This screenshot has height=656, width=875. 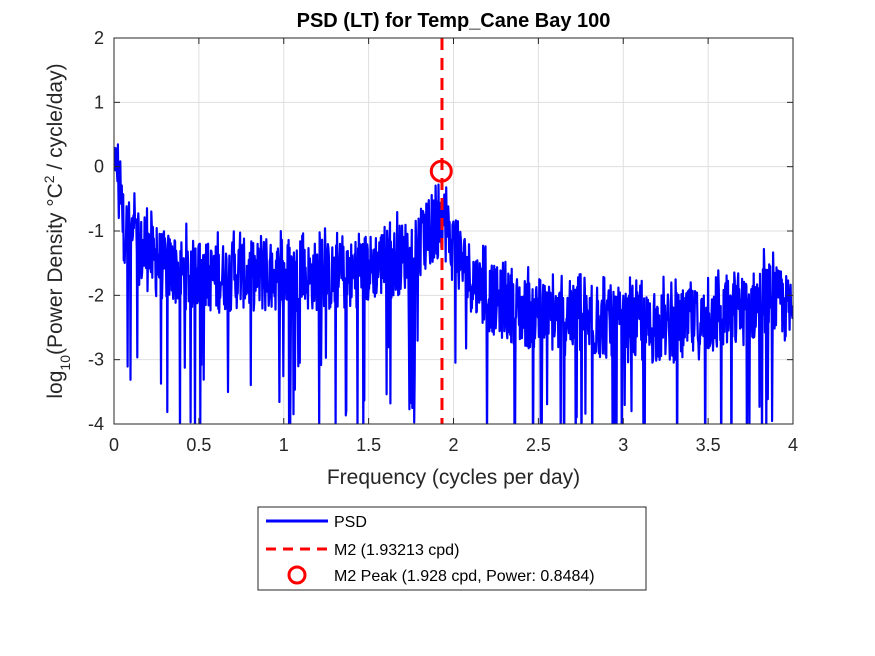 I want to click on y-tick-label: 2, so click(x=99, y=38).